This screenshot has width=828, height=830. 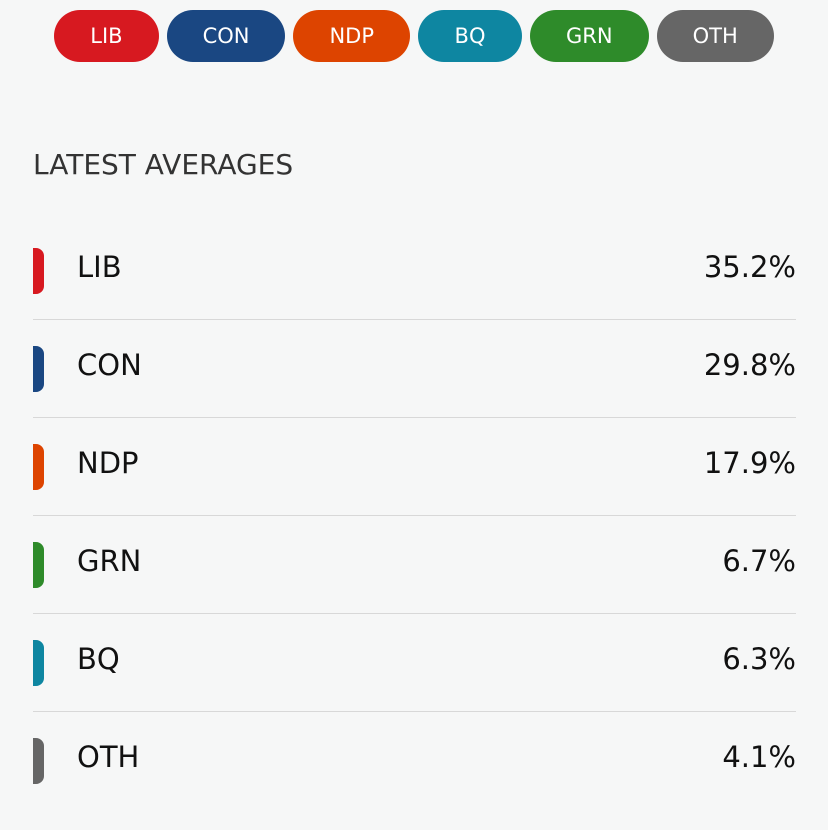 What do you see at coordinates (414, 36) in the screenshot?
I see `party-filters: LIB CON NDP BQ GRN OTH` at bounding box center [414, 36].